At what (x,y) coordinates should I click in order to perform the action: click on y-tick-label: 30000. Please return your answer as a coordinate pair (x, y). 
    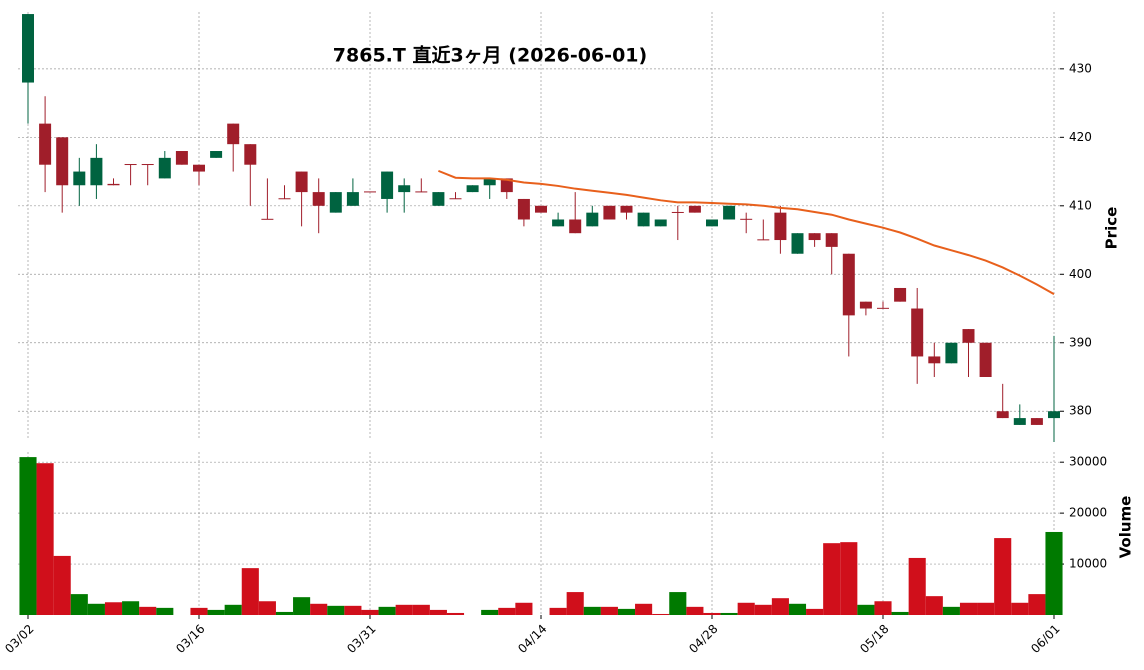
    Looking at the image, I should click on (1088, 462).